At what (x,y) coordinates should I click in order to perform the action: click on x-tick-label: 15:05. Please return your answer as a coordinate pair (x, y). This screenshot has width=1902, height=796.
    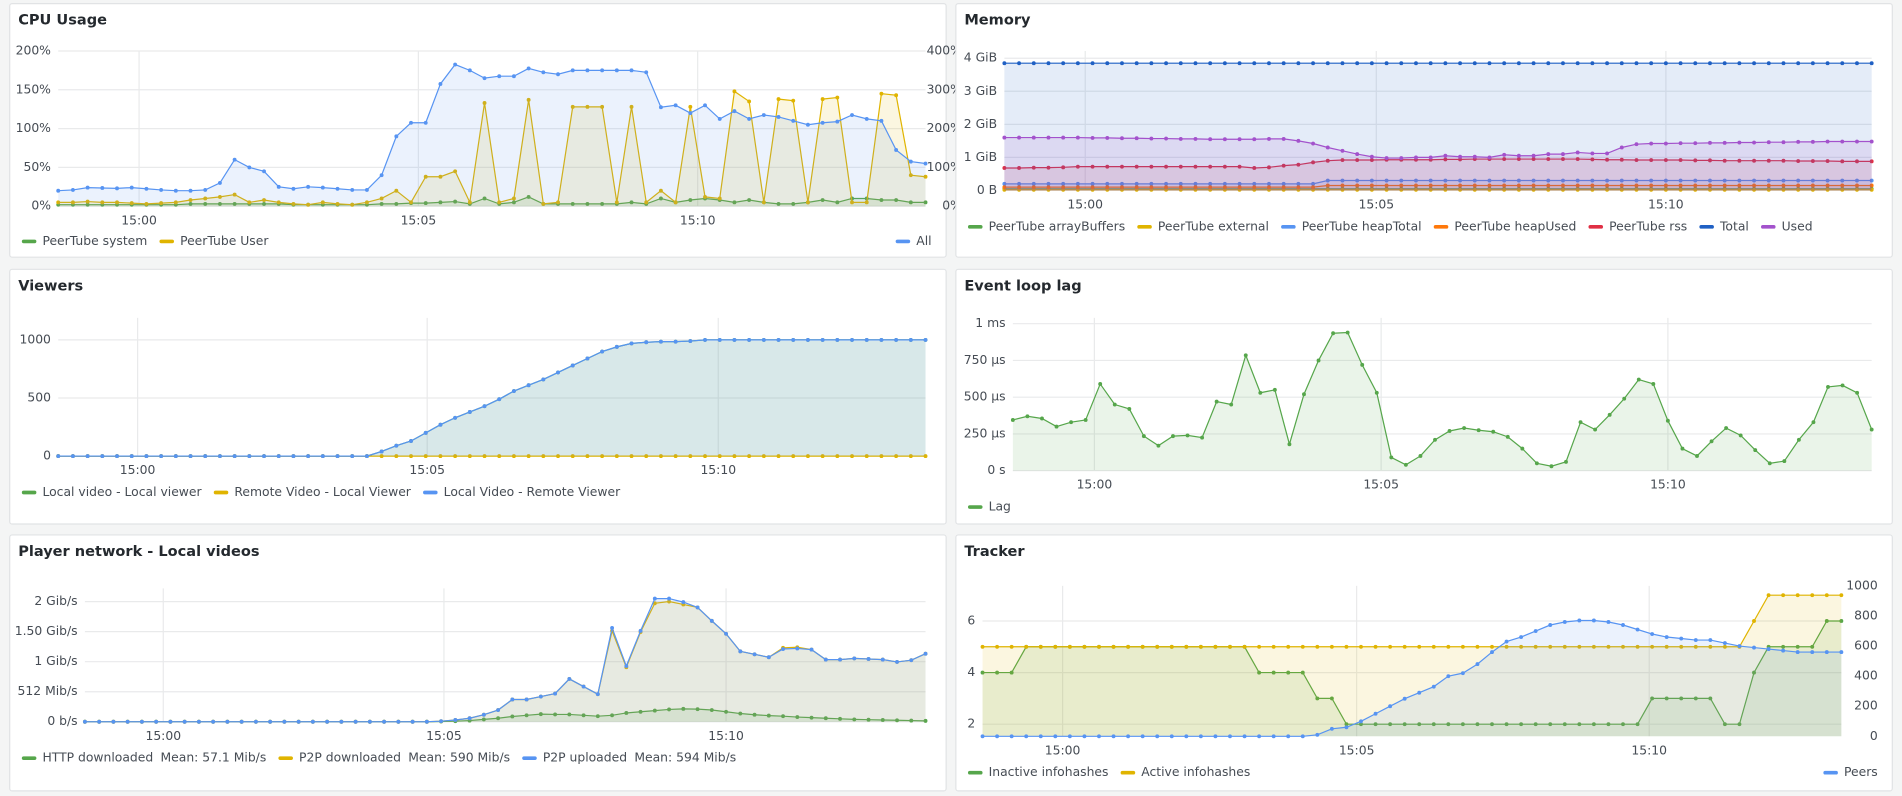
    Looking at the image, I should click on (444, 736).